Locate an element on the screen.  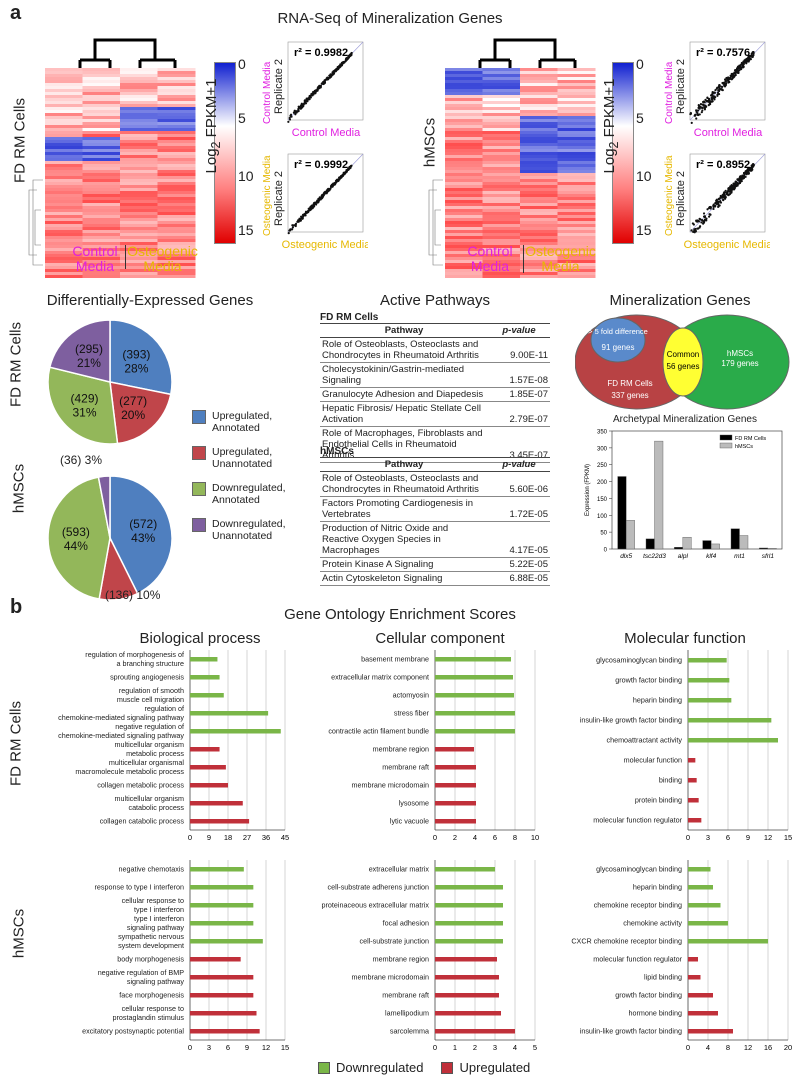
go-category-label: contractile actin filament bundle is located at coordinates (378, 731).